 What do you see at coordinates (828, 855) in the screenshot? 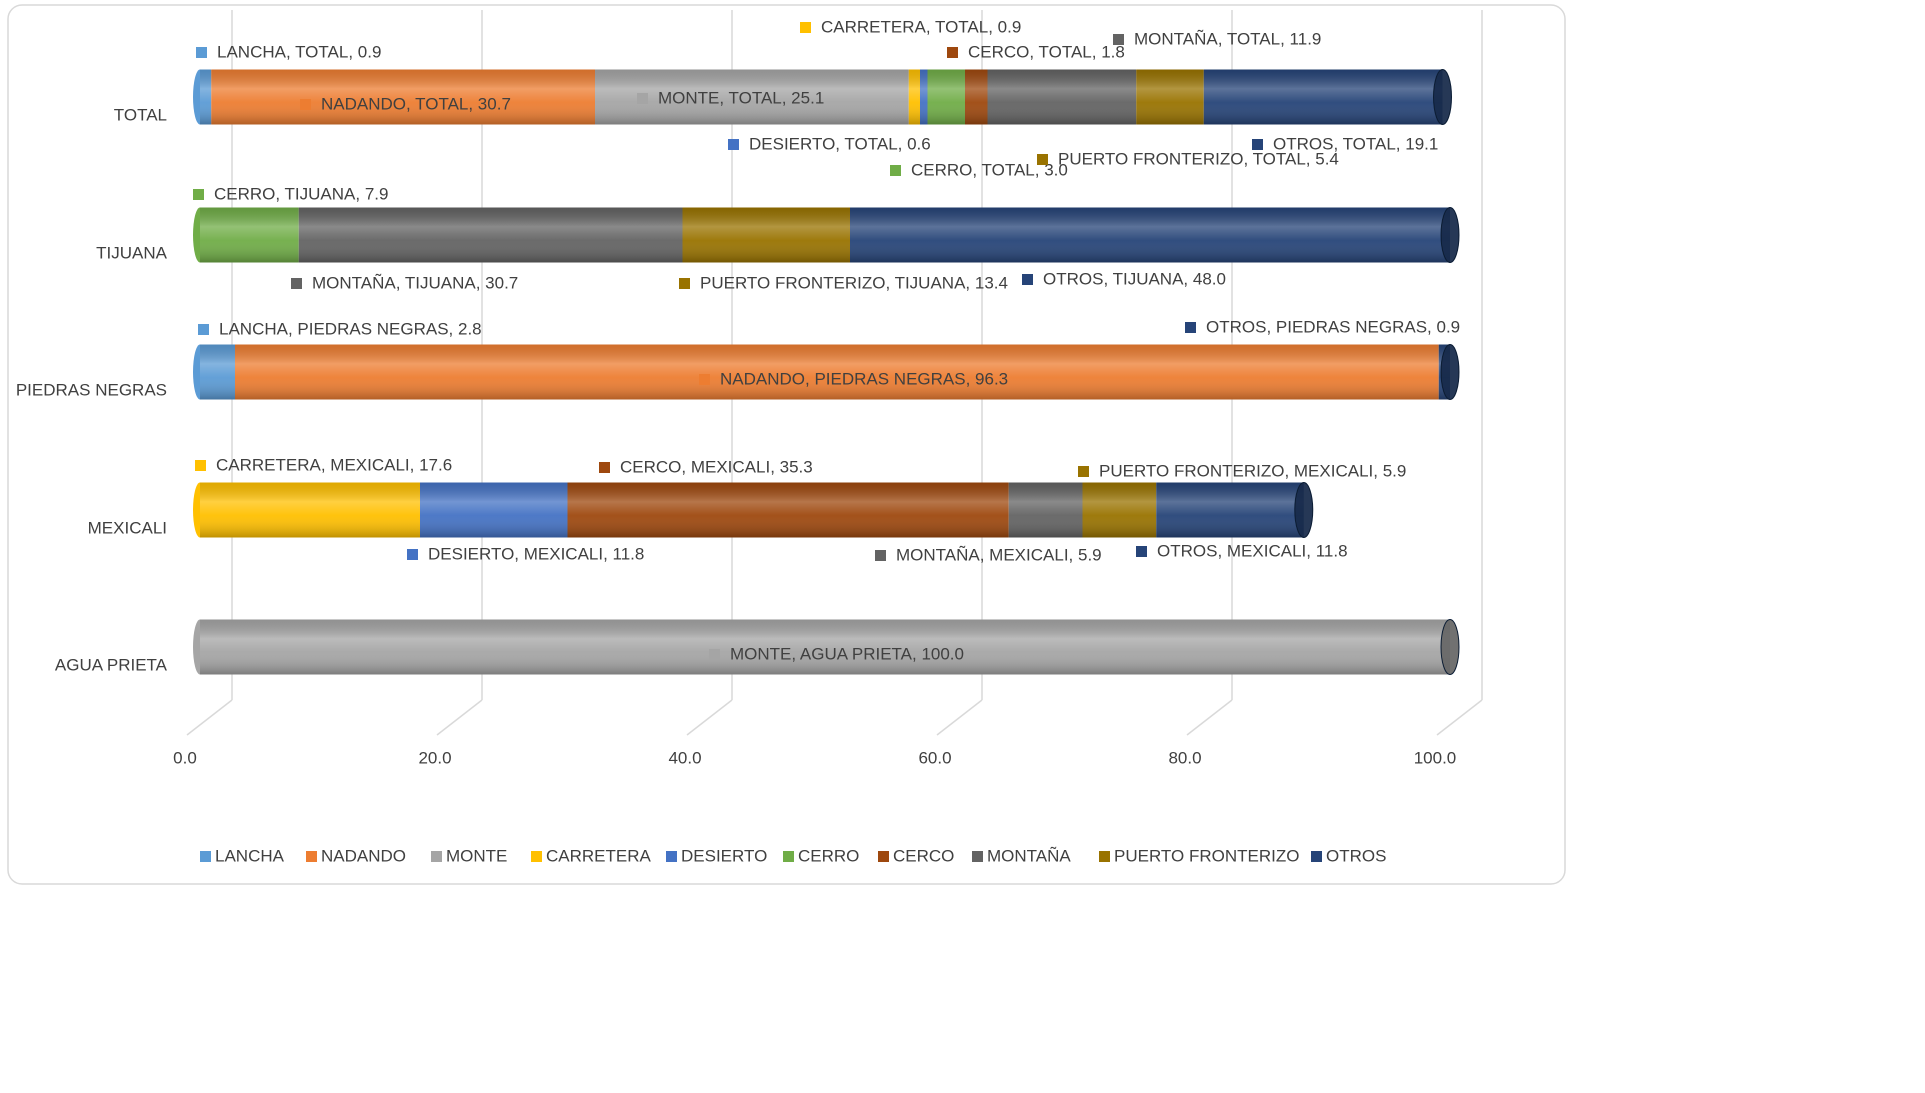
I see `legend-label: CERRO` at bounding box center [828, 855].